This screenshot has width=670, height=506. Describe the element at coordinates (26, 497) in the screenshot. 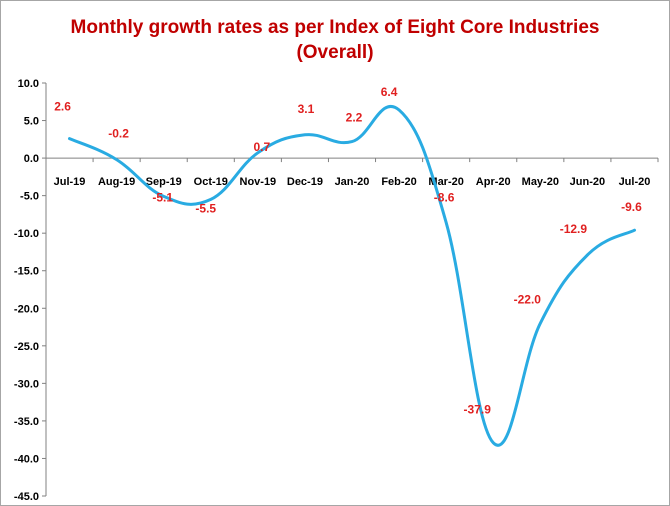

I see `y-tick-label: -45.0` at that location.